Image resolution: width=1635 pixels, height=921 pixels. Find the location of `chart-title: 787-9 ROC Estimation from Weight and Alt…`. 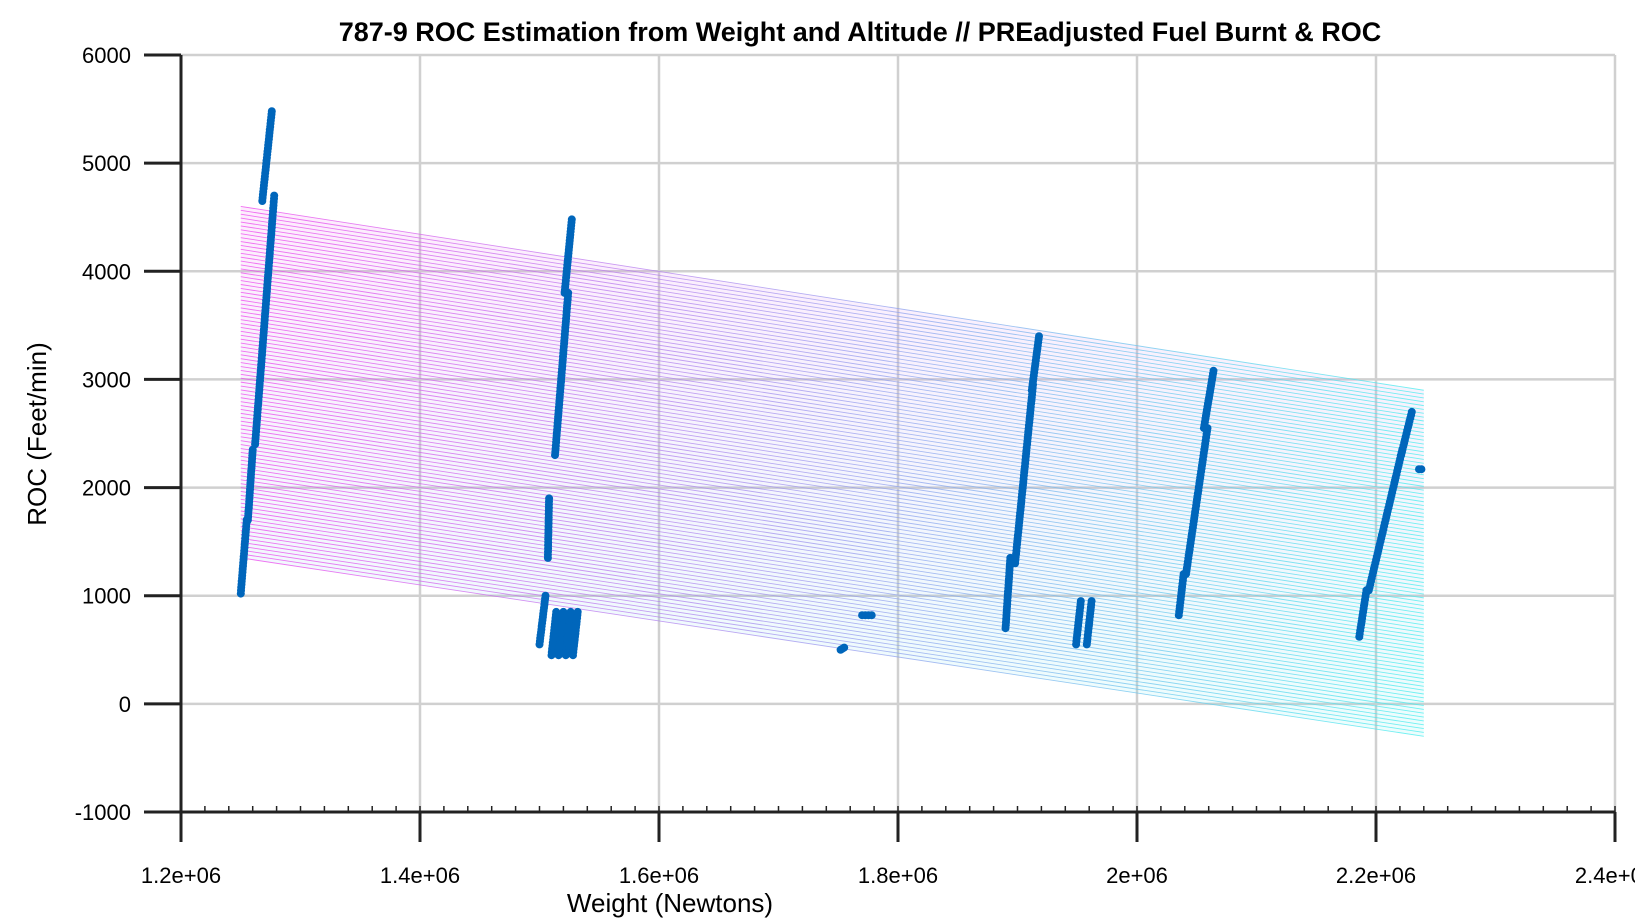

chart-title: 787-9 ROC Estimation from Weight and Alt… is located at coordinates (860, 32).